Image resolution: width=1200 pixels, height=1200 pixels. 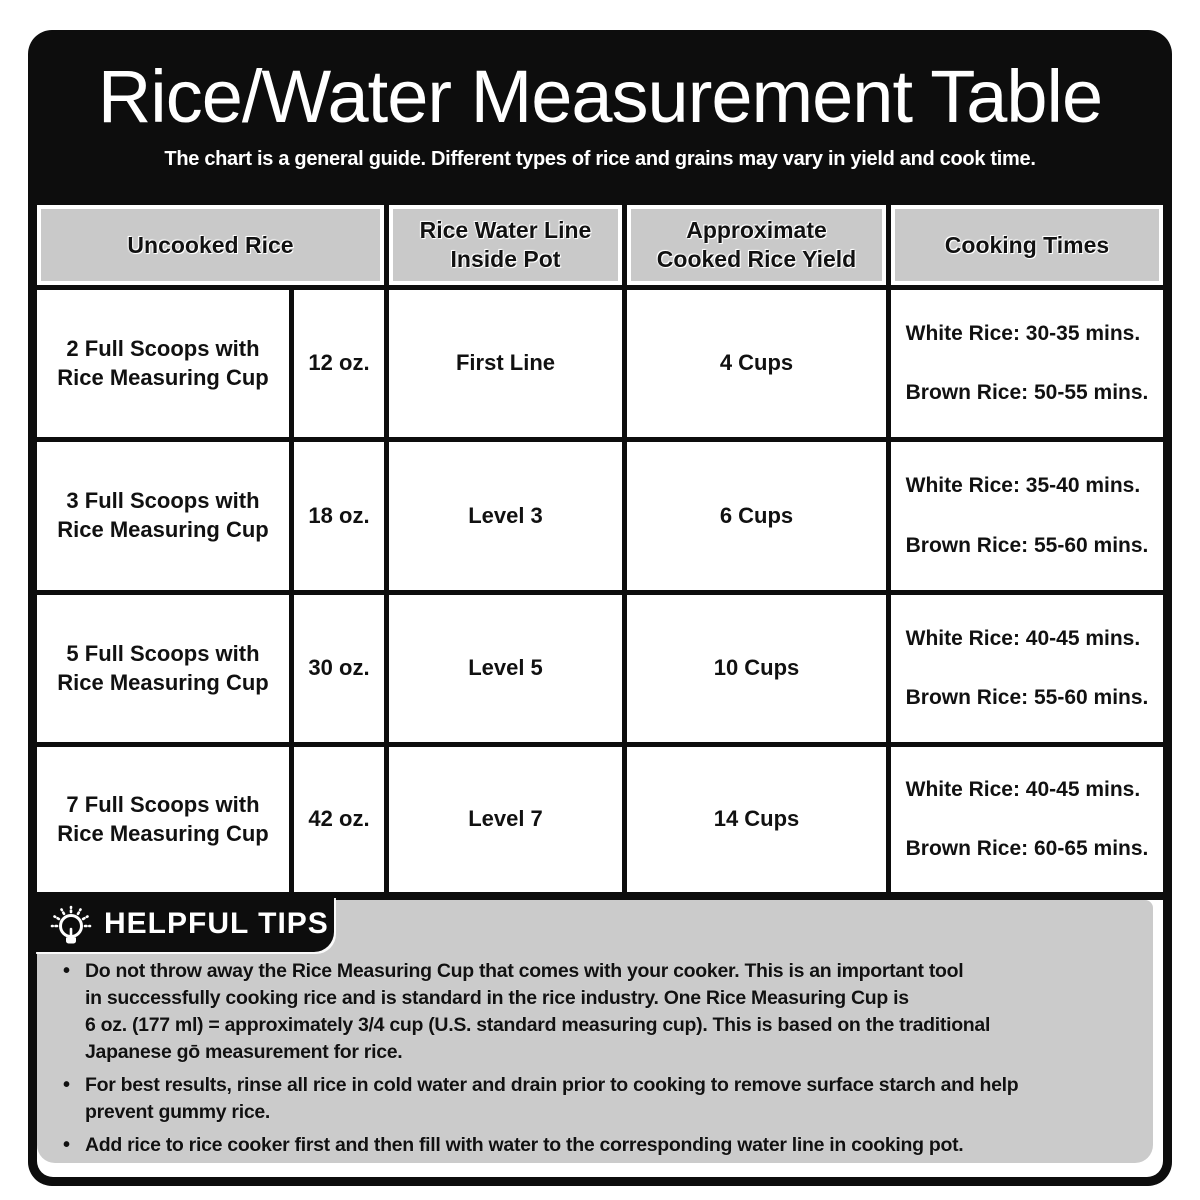 What do you see at coordinates (756, 363) in the screenshot?
I see `cell-yield: 4 Cups` at bounding box center [756, 363].